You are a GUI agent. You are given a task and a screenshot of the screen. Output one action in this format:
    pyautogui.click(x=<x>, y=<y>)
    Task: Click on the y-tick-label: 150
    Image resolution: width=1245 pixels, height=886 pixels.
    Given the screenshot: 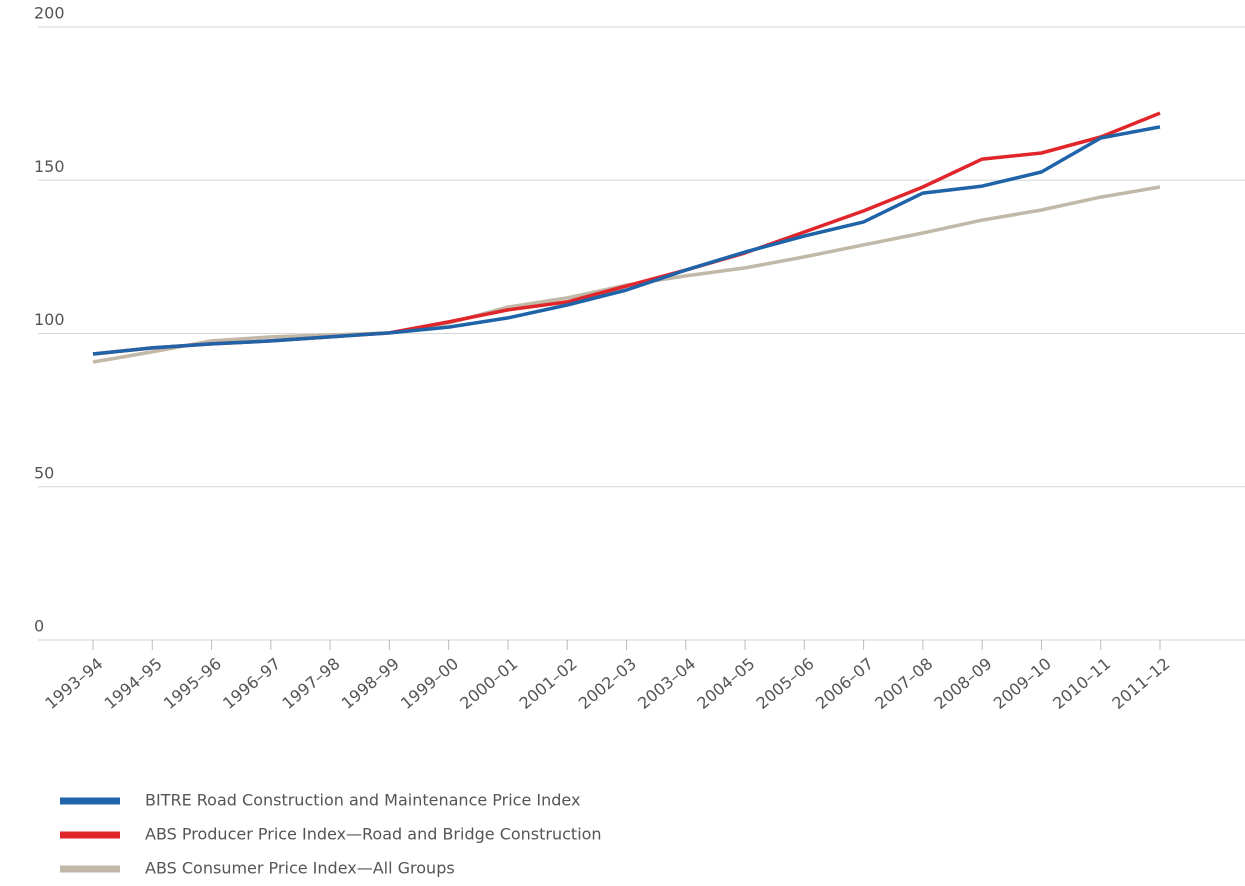 What is the action you would take?
    pyautogui.click(x=49, y=166)
    